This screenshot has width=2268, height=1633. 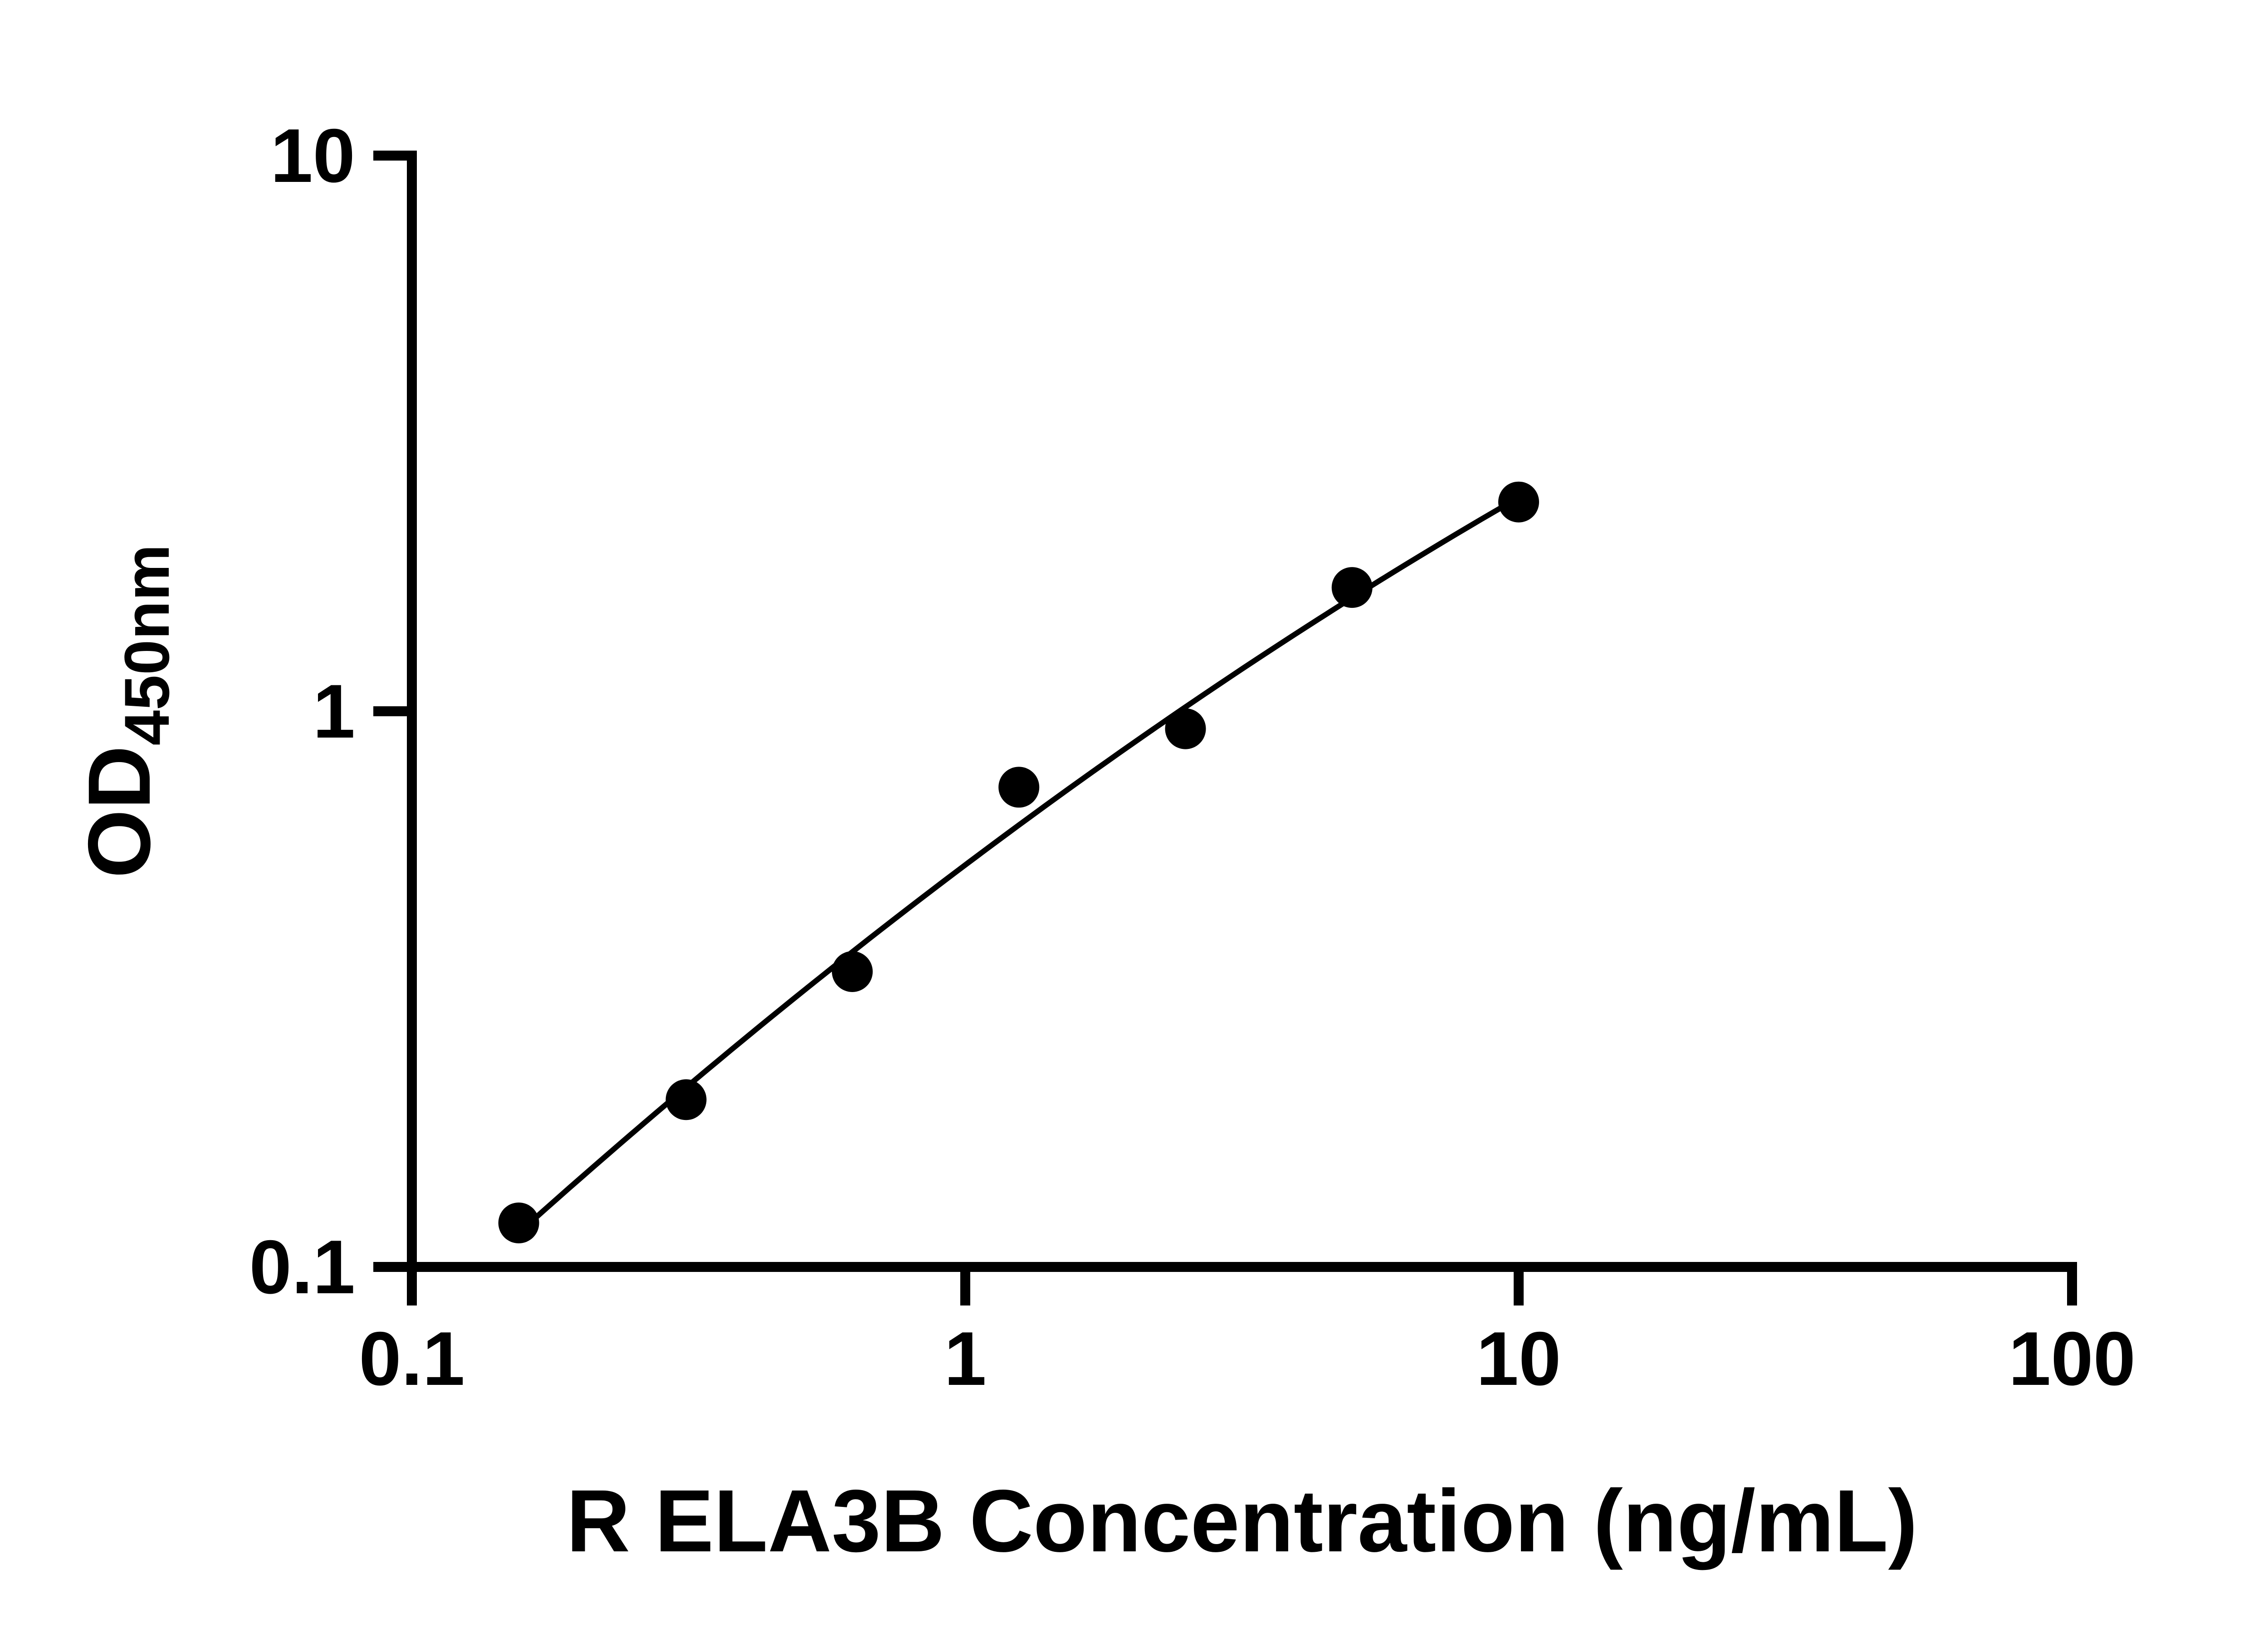 What do you see at coordinates (312, 155) in the screenshot?
I see `y-tick-label: 10` at bounding box center [312, 155].